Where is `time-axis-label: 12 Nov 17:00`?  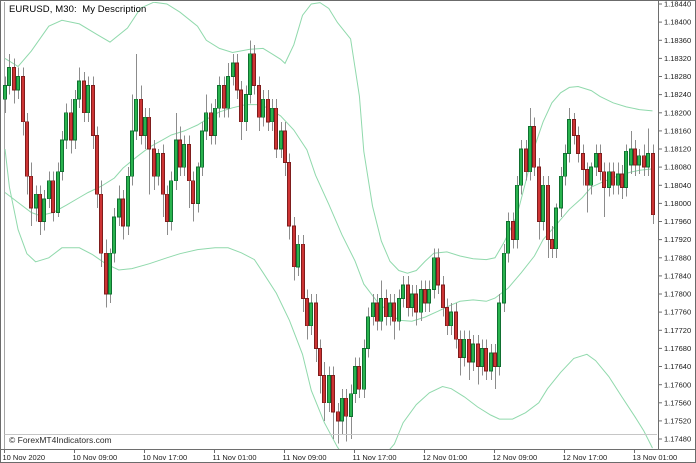 time-axis-label: 12 Nov 17:00 is located at coordinates (585, 457).